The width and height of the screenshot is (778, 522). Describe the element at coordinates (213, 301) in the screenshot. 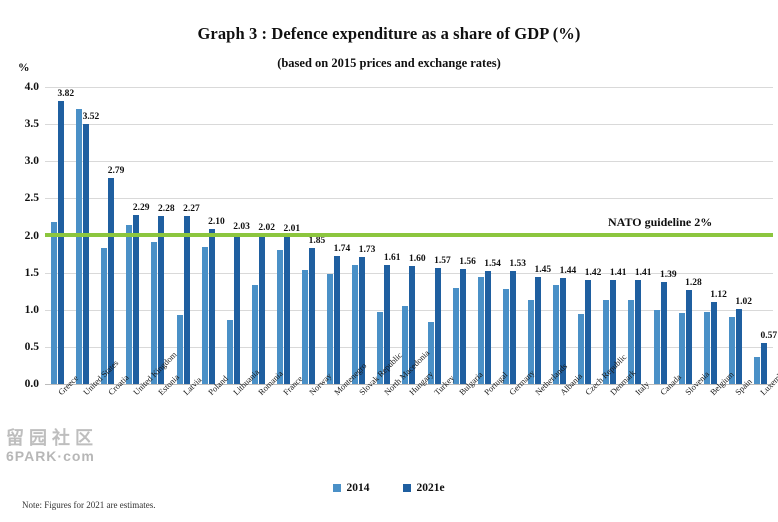

I see `bar-pair: 2.10` at that location.